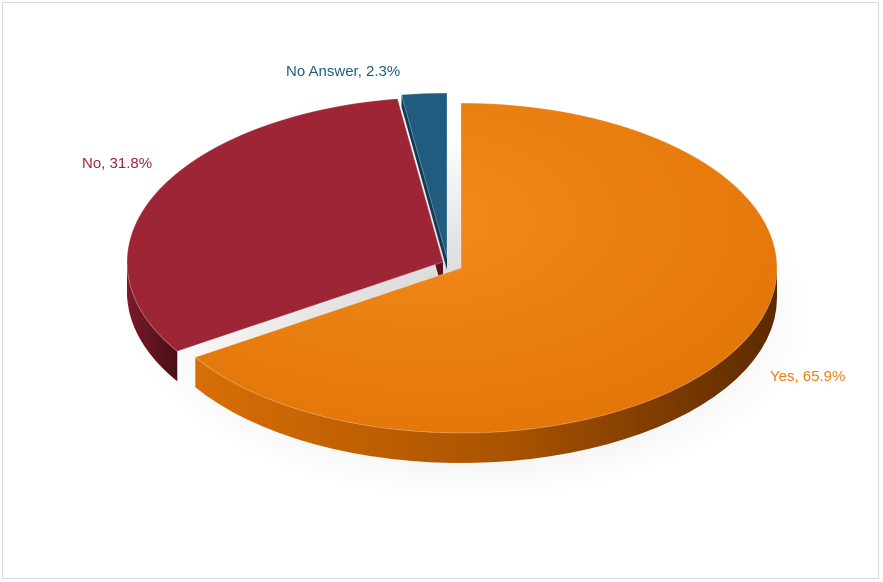 This screenshot has width=883, height=582. I want to click on slice-no-answer, so click(424, 175).